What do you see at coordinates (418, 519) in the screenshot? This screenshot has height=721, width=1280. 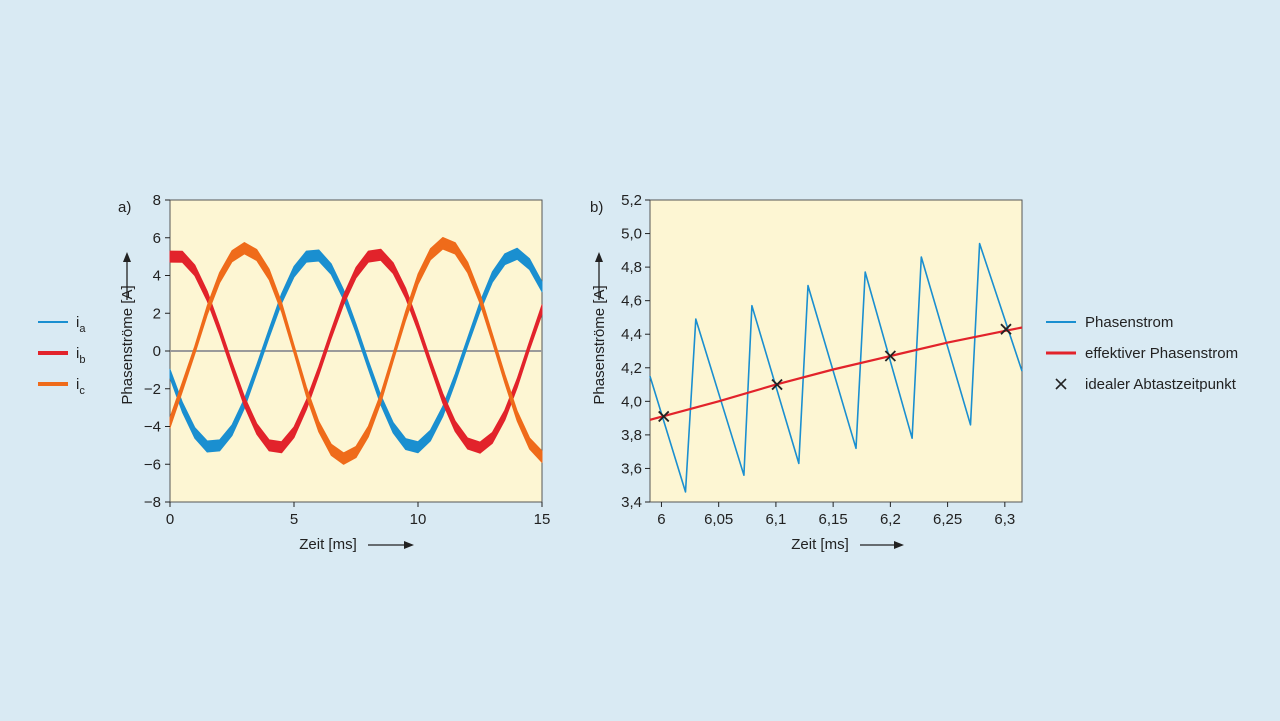 I see `x-tick-label: 10` at bounding box center [418, 519].